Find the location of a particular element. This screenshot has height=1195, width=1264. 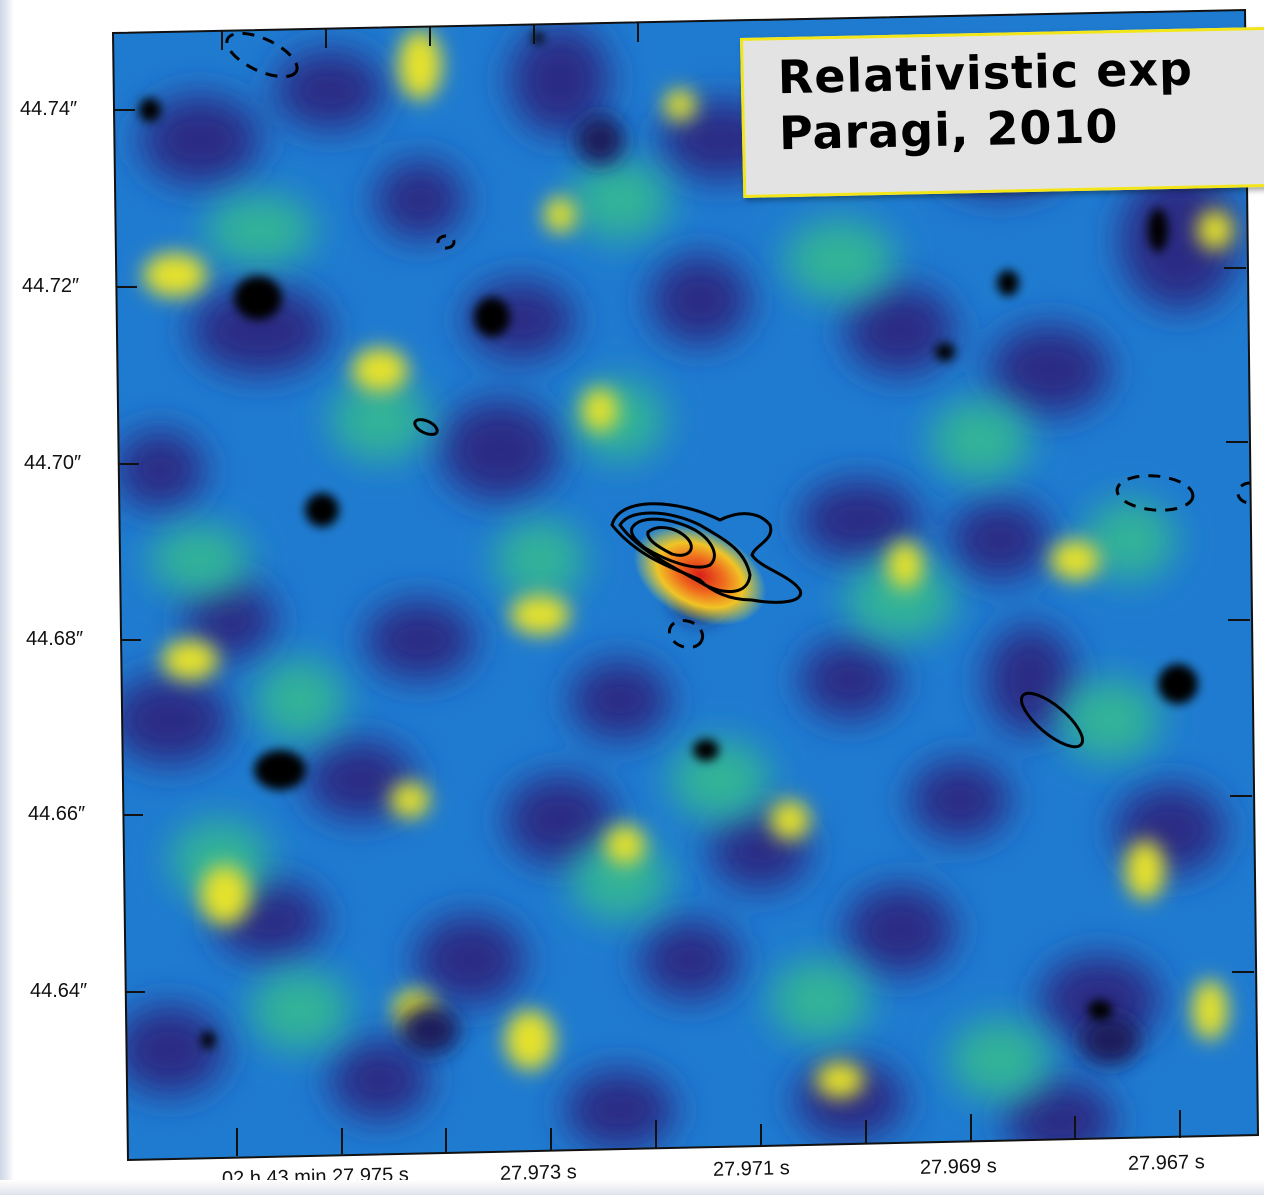

x-tick-label-5: 27.967 s is located at coordinates (1166, 1163).